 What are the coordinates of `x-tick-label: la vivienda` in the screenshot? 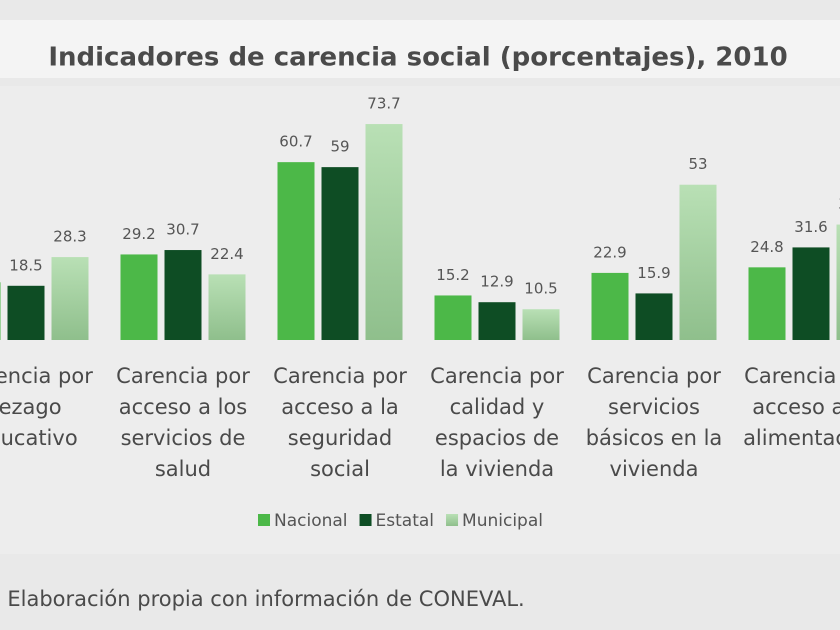 It's located at (497, 469).